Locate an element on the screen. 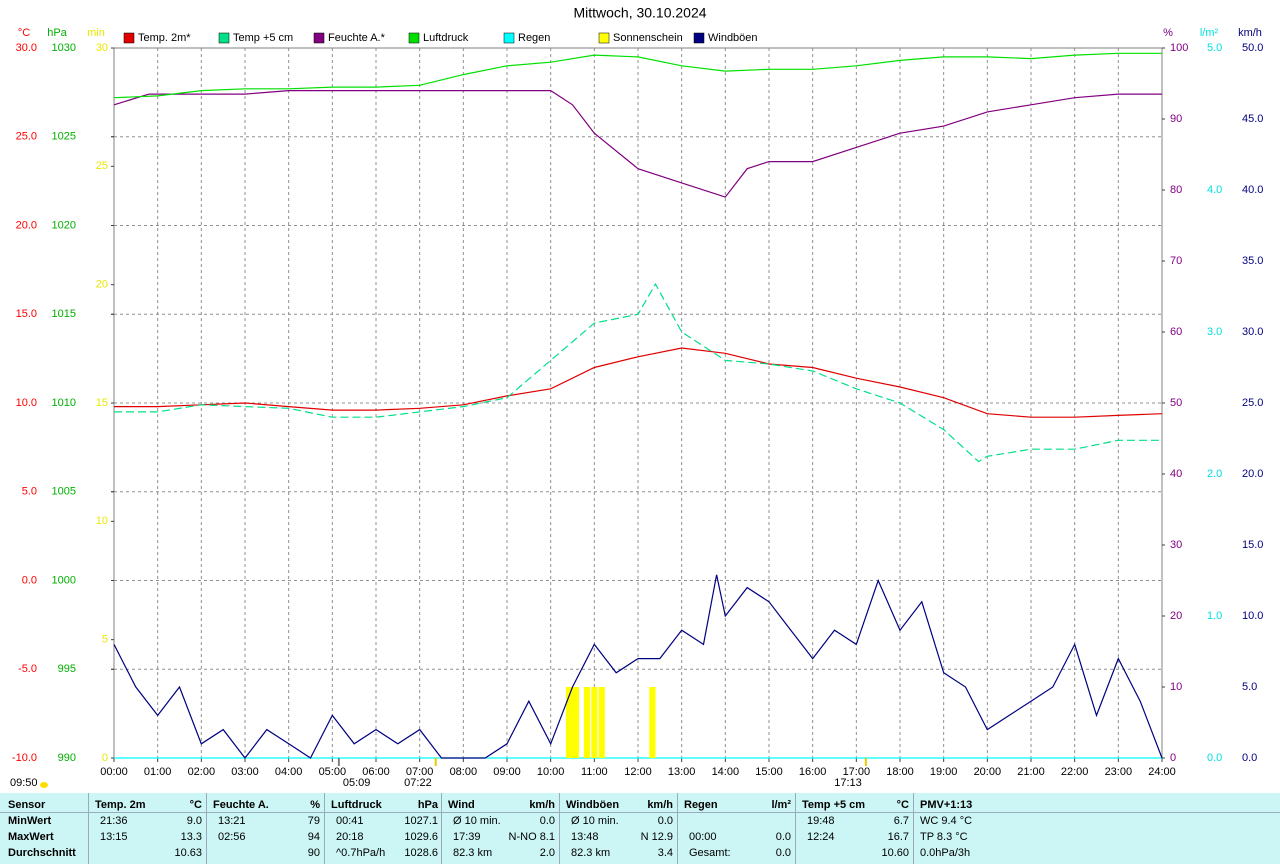 The height and width of the screenshot is (864, 1280). y-tick-label: 90 is located at coordinates (1176, 119).